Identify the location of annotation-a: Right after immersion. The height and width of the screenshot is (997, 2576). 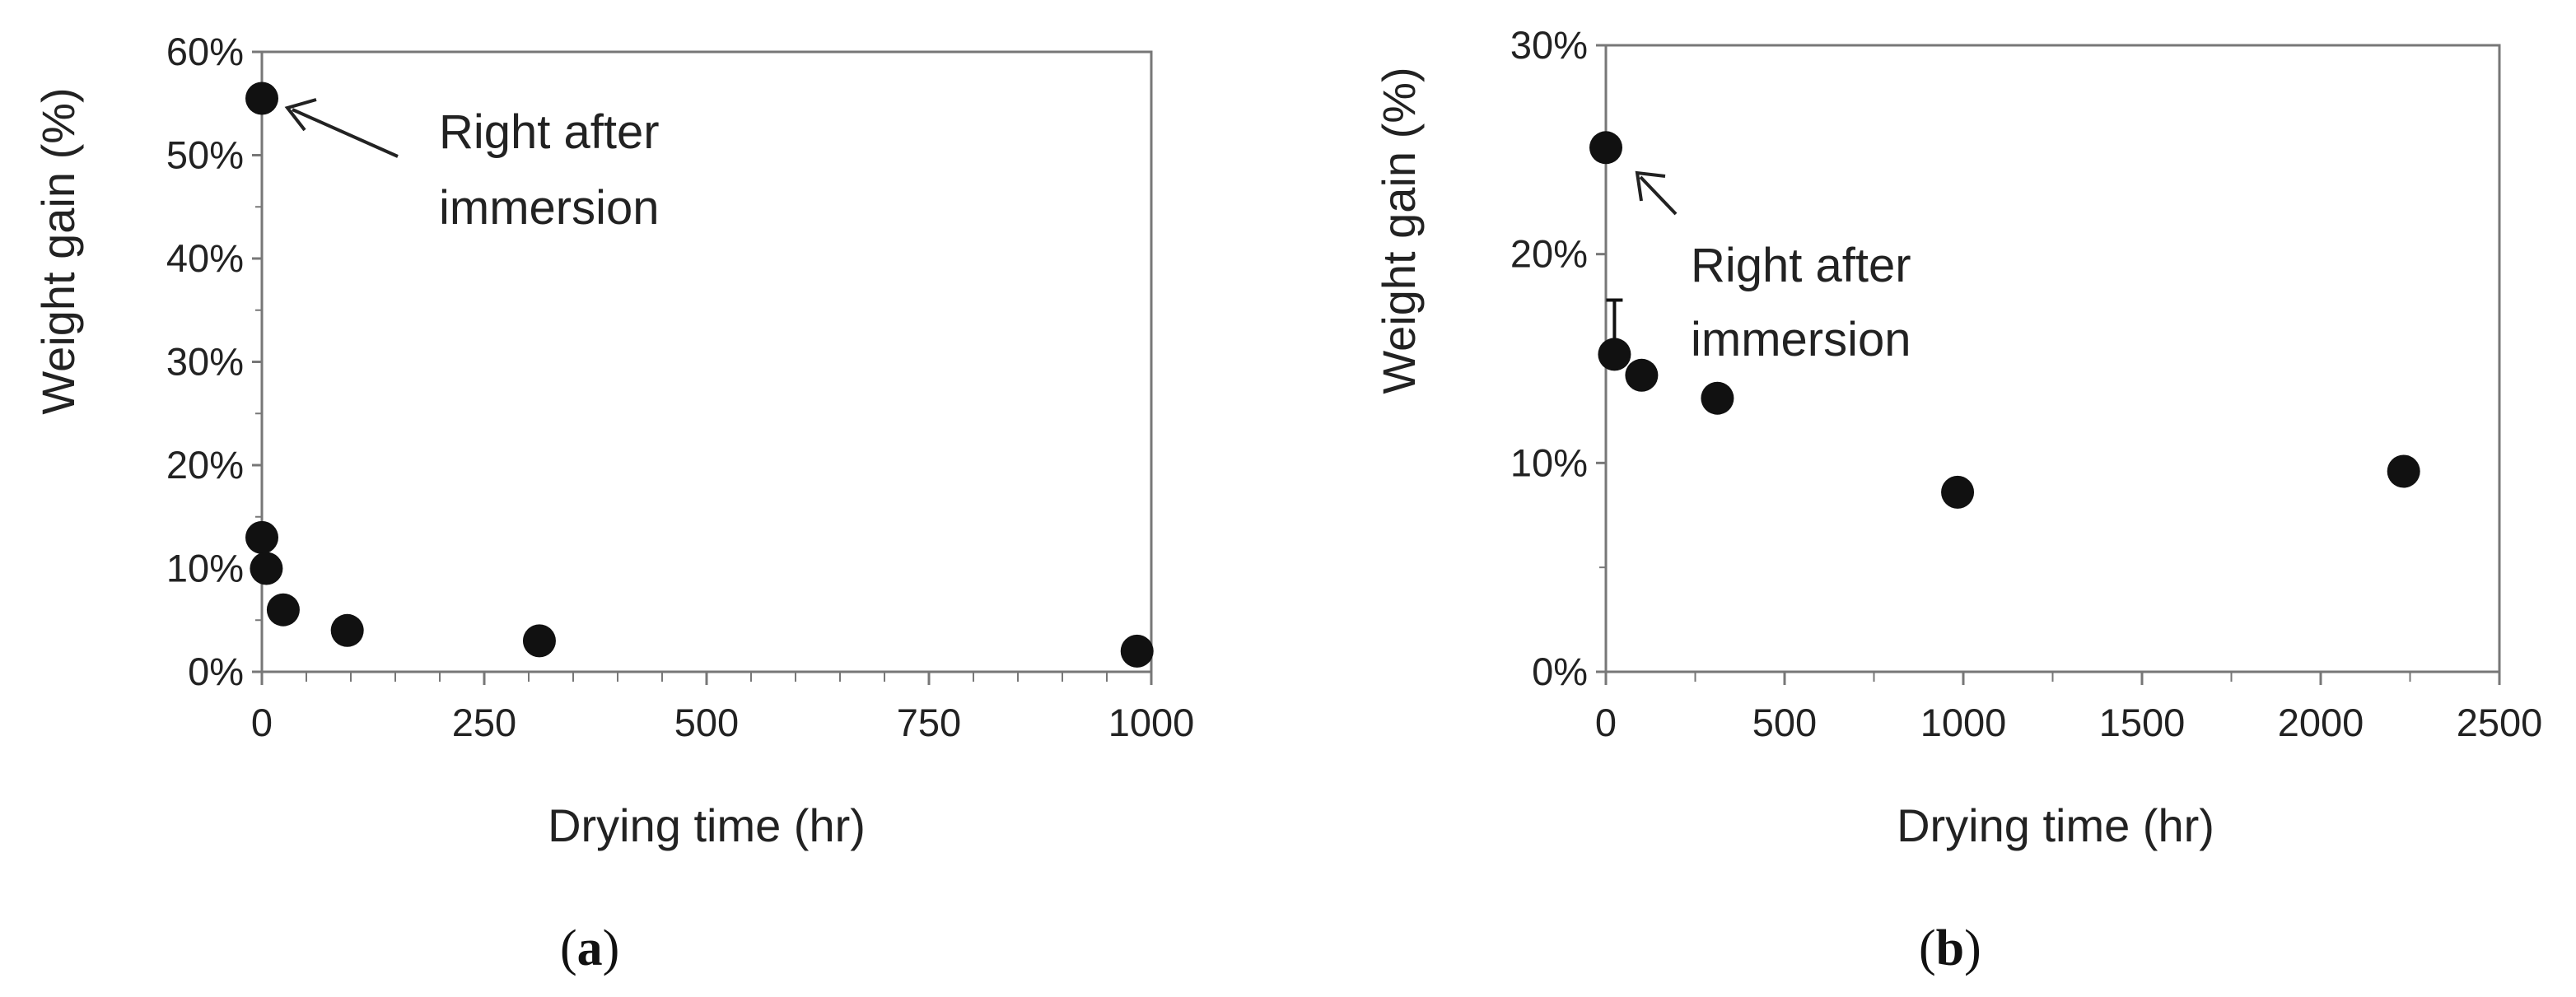
(472, 166).